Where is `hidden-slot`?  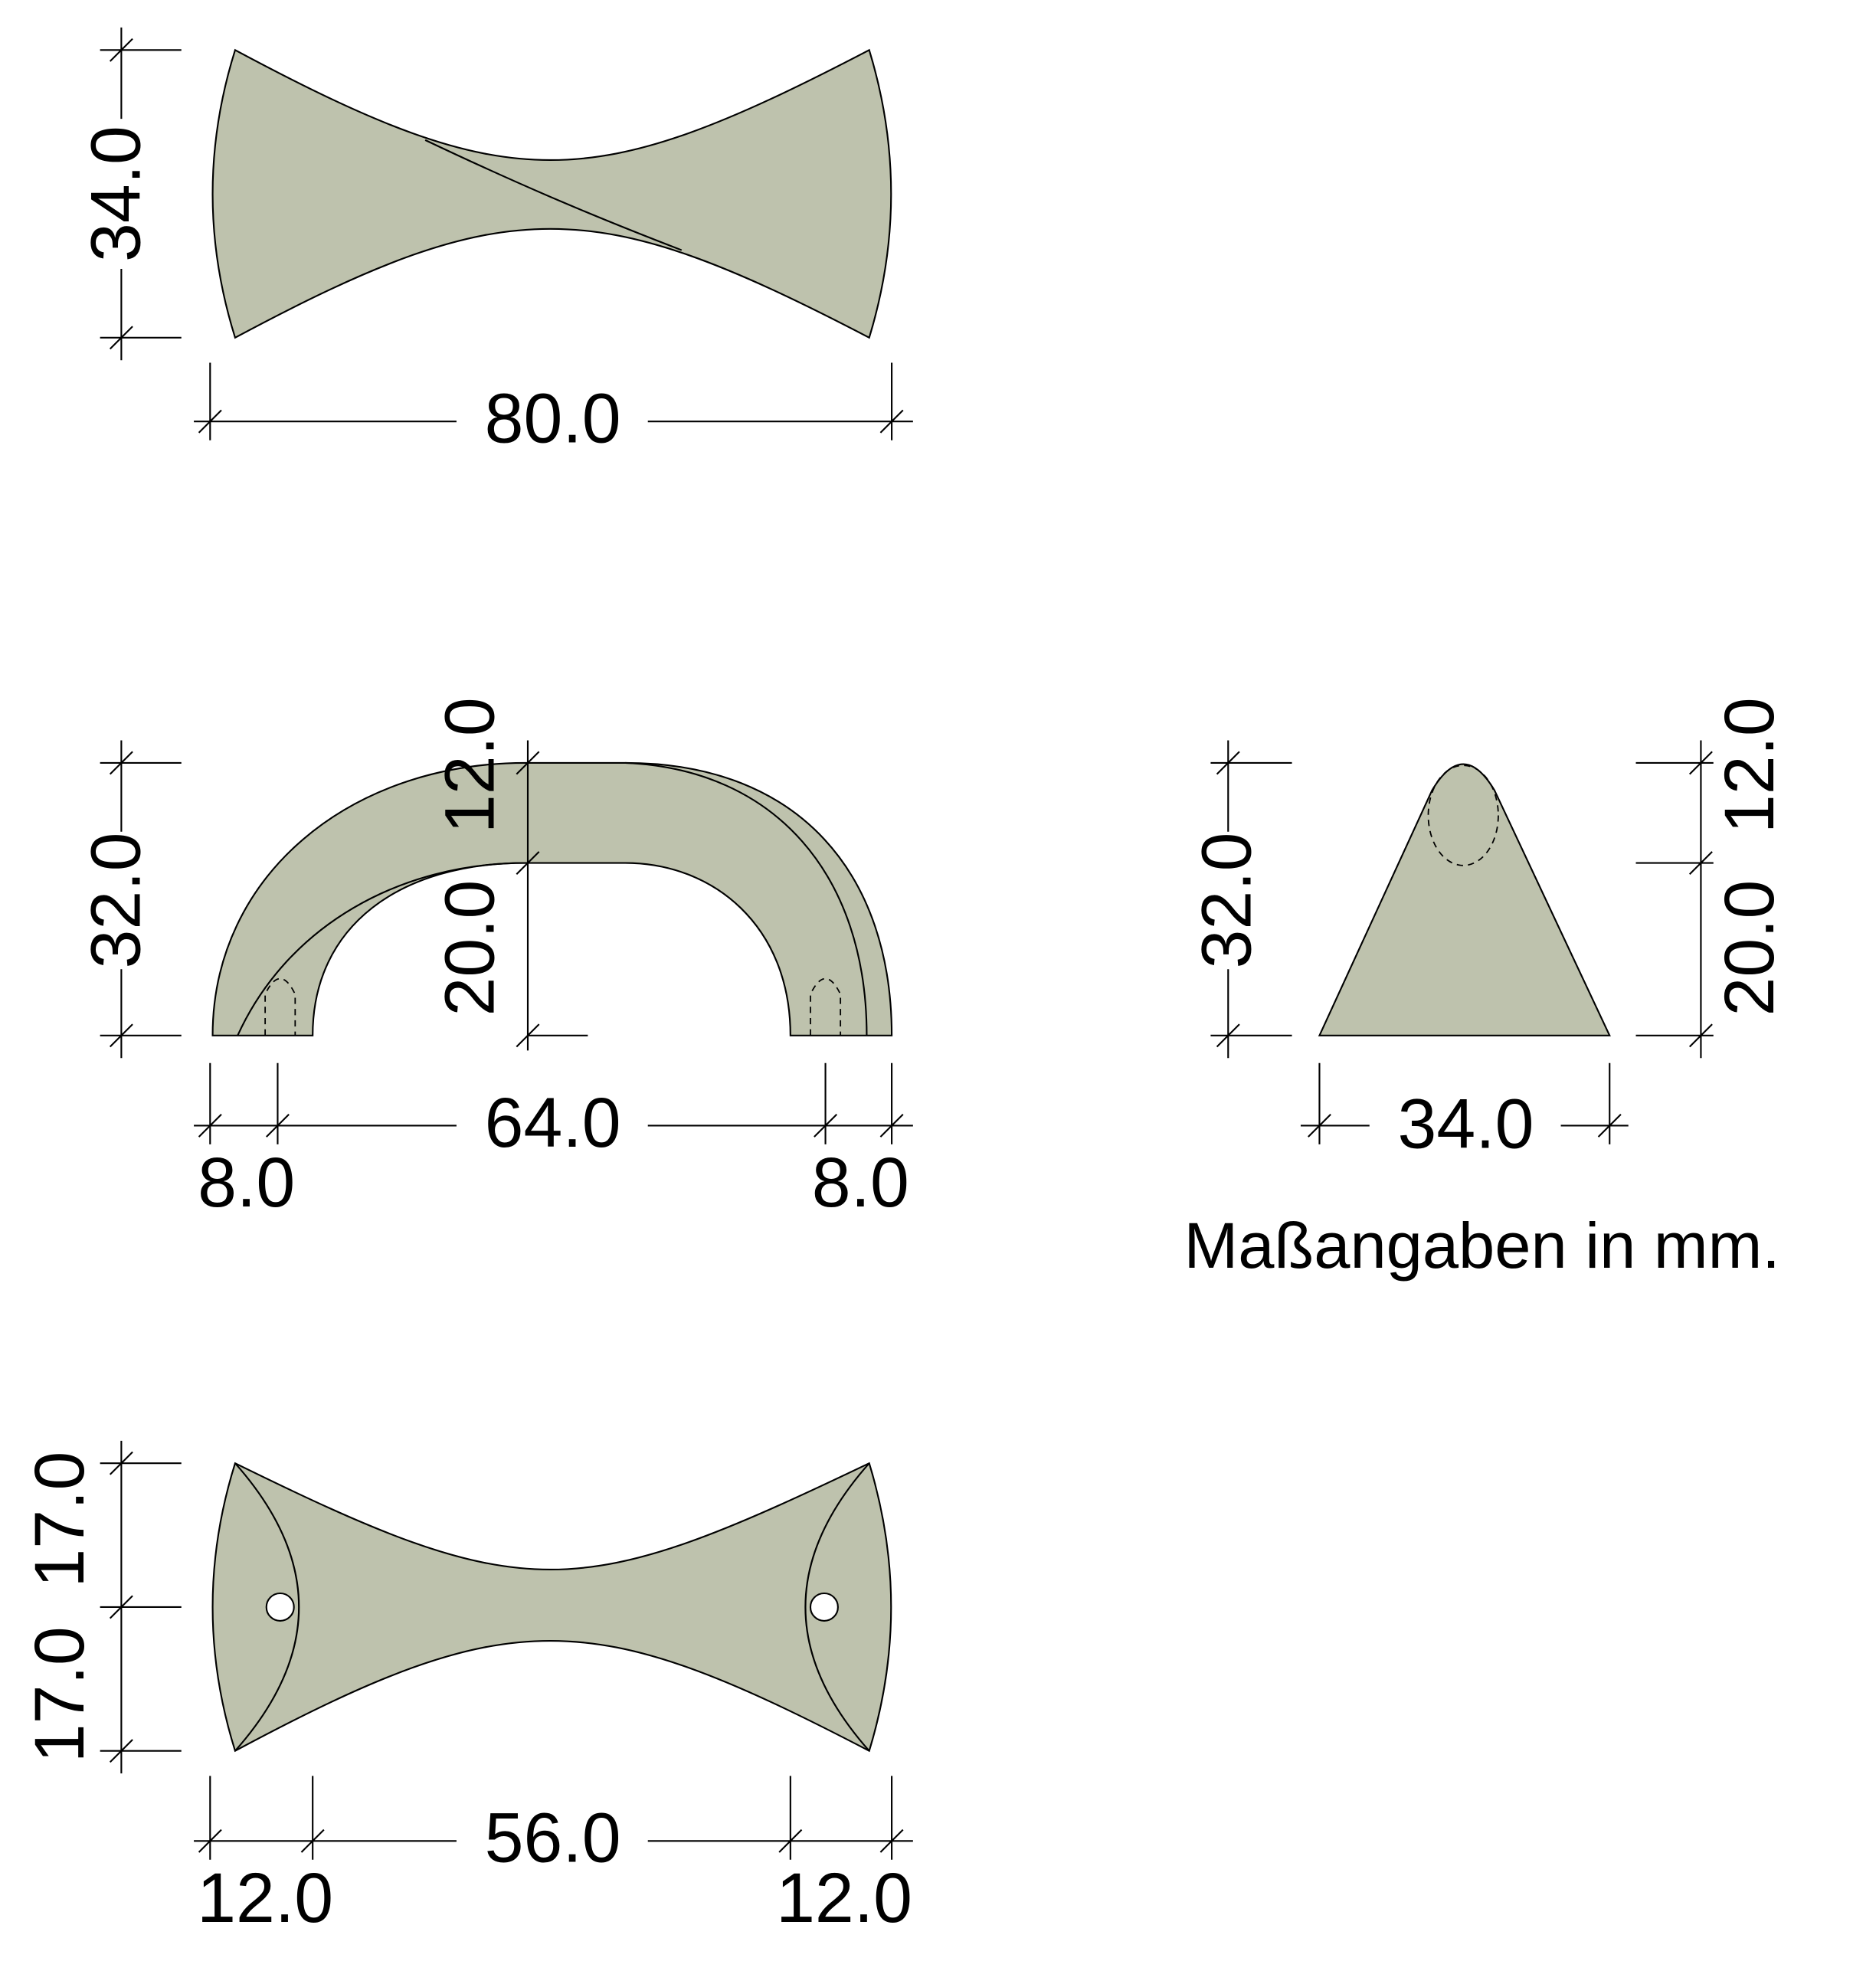
hidden-slot is located at coordinates (553, 1007).